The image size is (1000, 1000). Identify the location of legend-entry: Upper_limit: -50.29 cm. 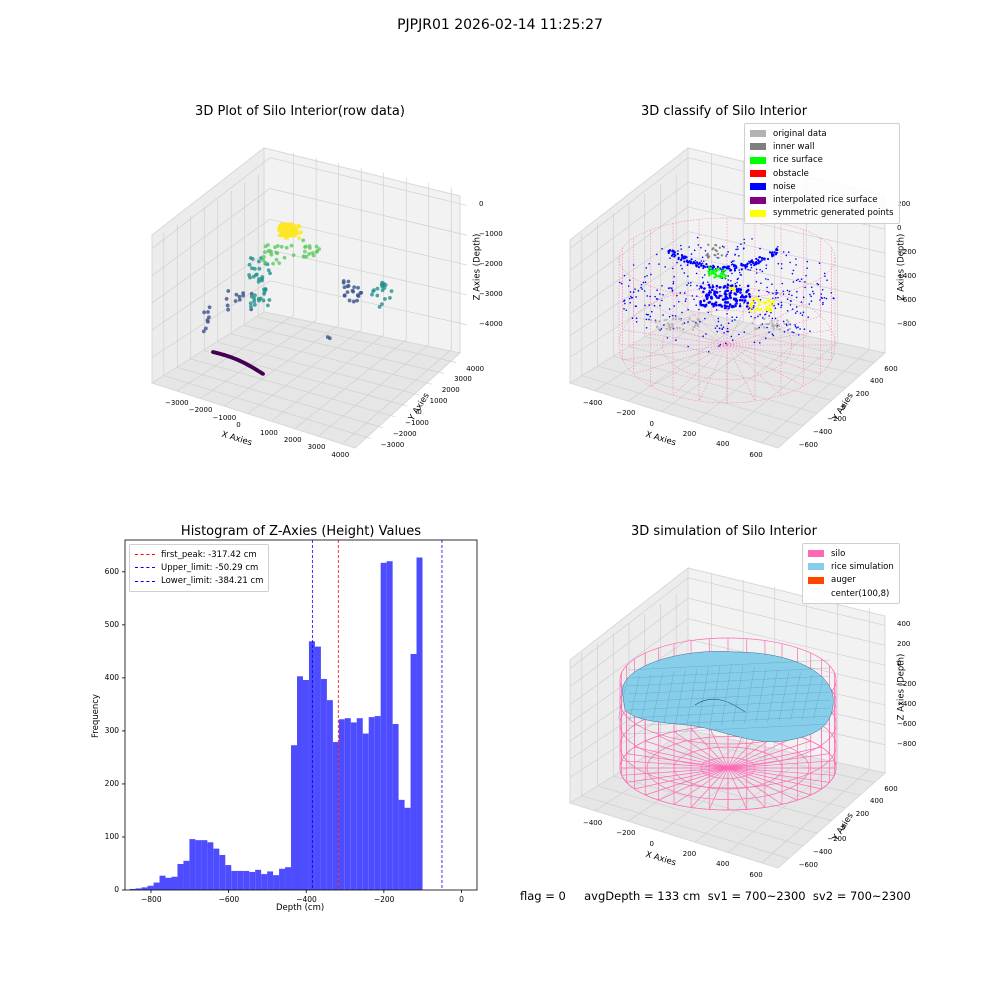
(199, 567).